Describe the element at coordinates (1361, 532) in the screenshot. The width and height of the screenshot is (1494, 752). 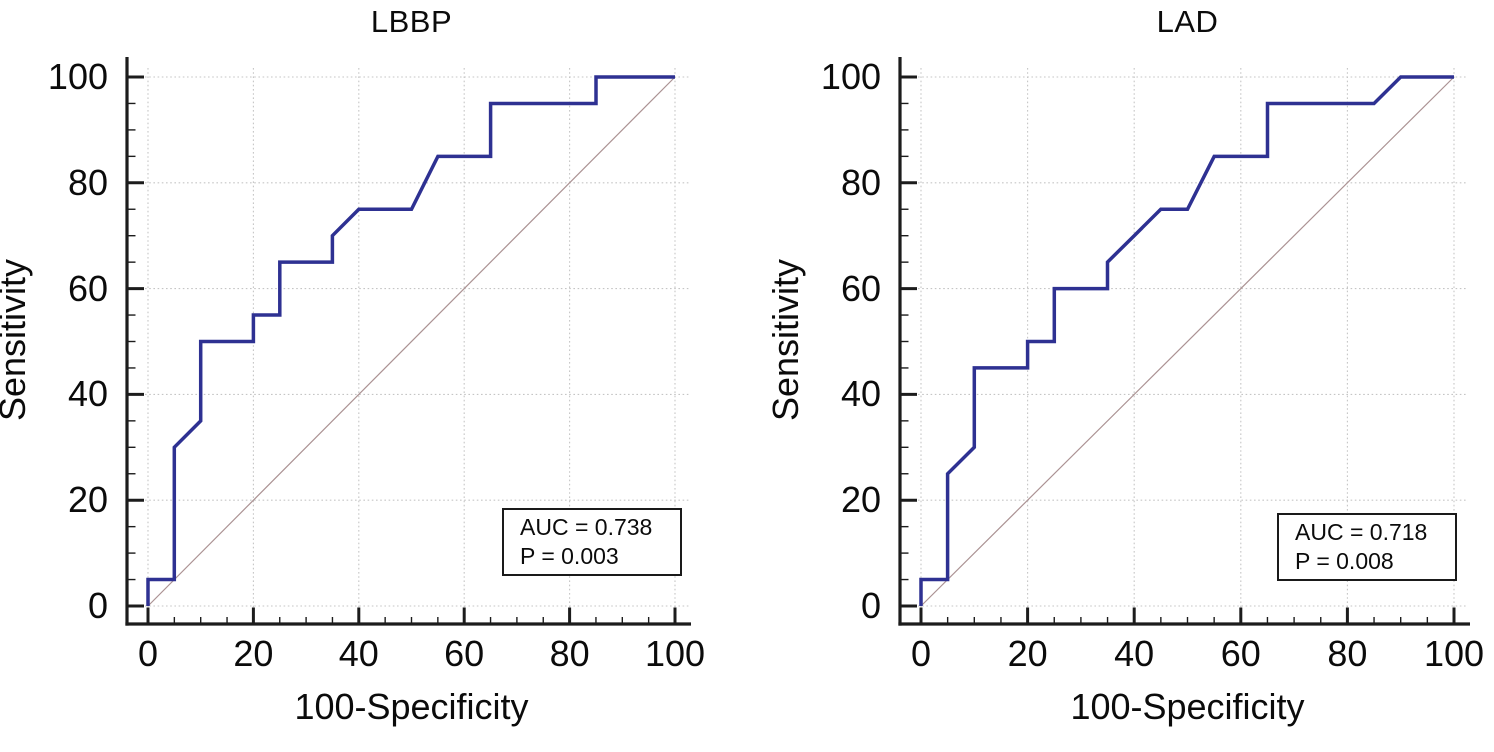
I see `auc-value-lad: AUC = 0.718` at that location.